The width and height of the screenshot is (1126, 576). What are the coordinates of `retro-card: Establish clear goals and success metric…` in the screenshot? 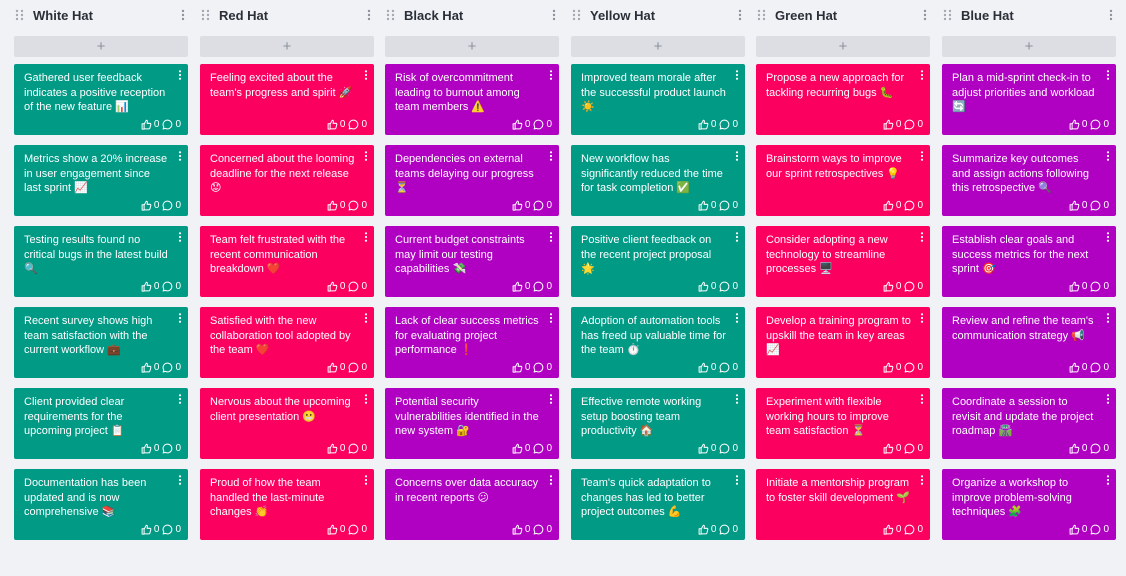 It's located at (1029, 261).